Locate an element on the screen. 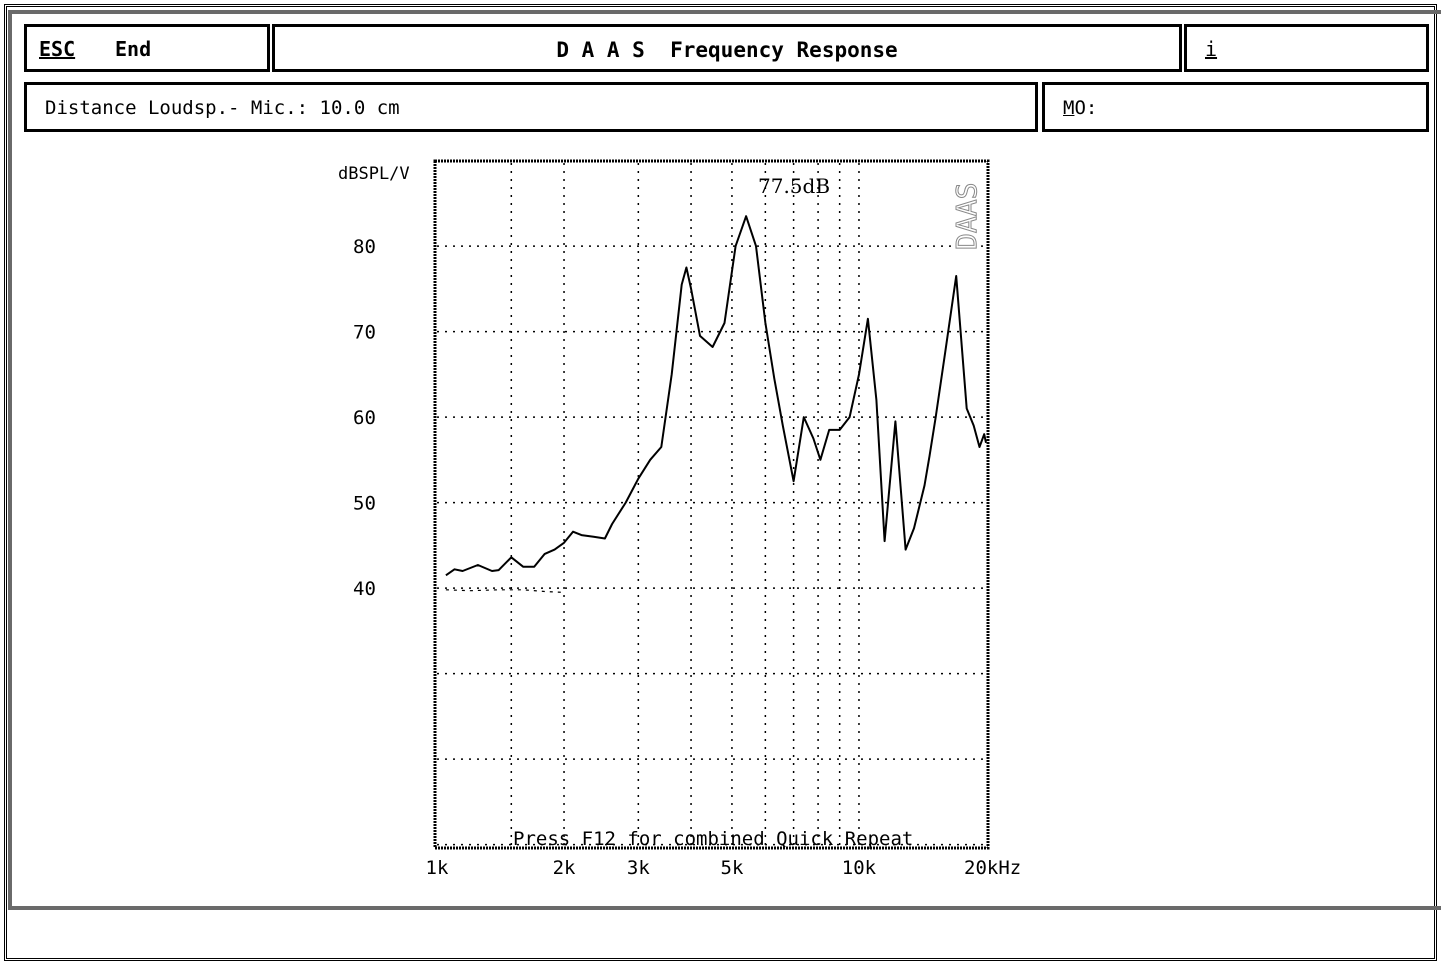 This screenshot has width=1441, height=965. peak-annotation: 77.5dB is located at coordinates (794, 186).